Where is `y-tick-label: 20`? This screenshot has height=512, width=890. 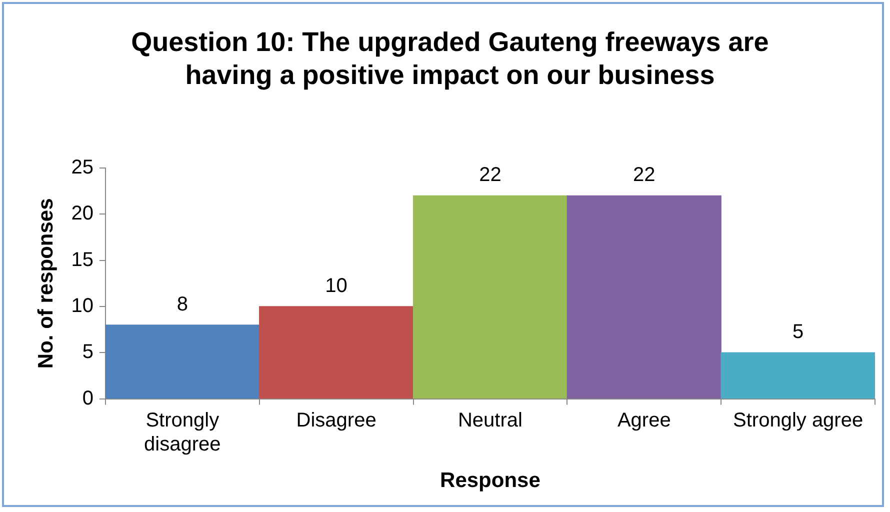 y-tick-label: 20 is located at coordinates (82, 213).